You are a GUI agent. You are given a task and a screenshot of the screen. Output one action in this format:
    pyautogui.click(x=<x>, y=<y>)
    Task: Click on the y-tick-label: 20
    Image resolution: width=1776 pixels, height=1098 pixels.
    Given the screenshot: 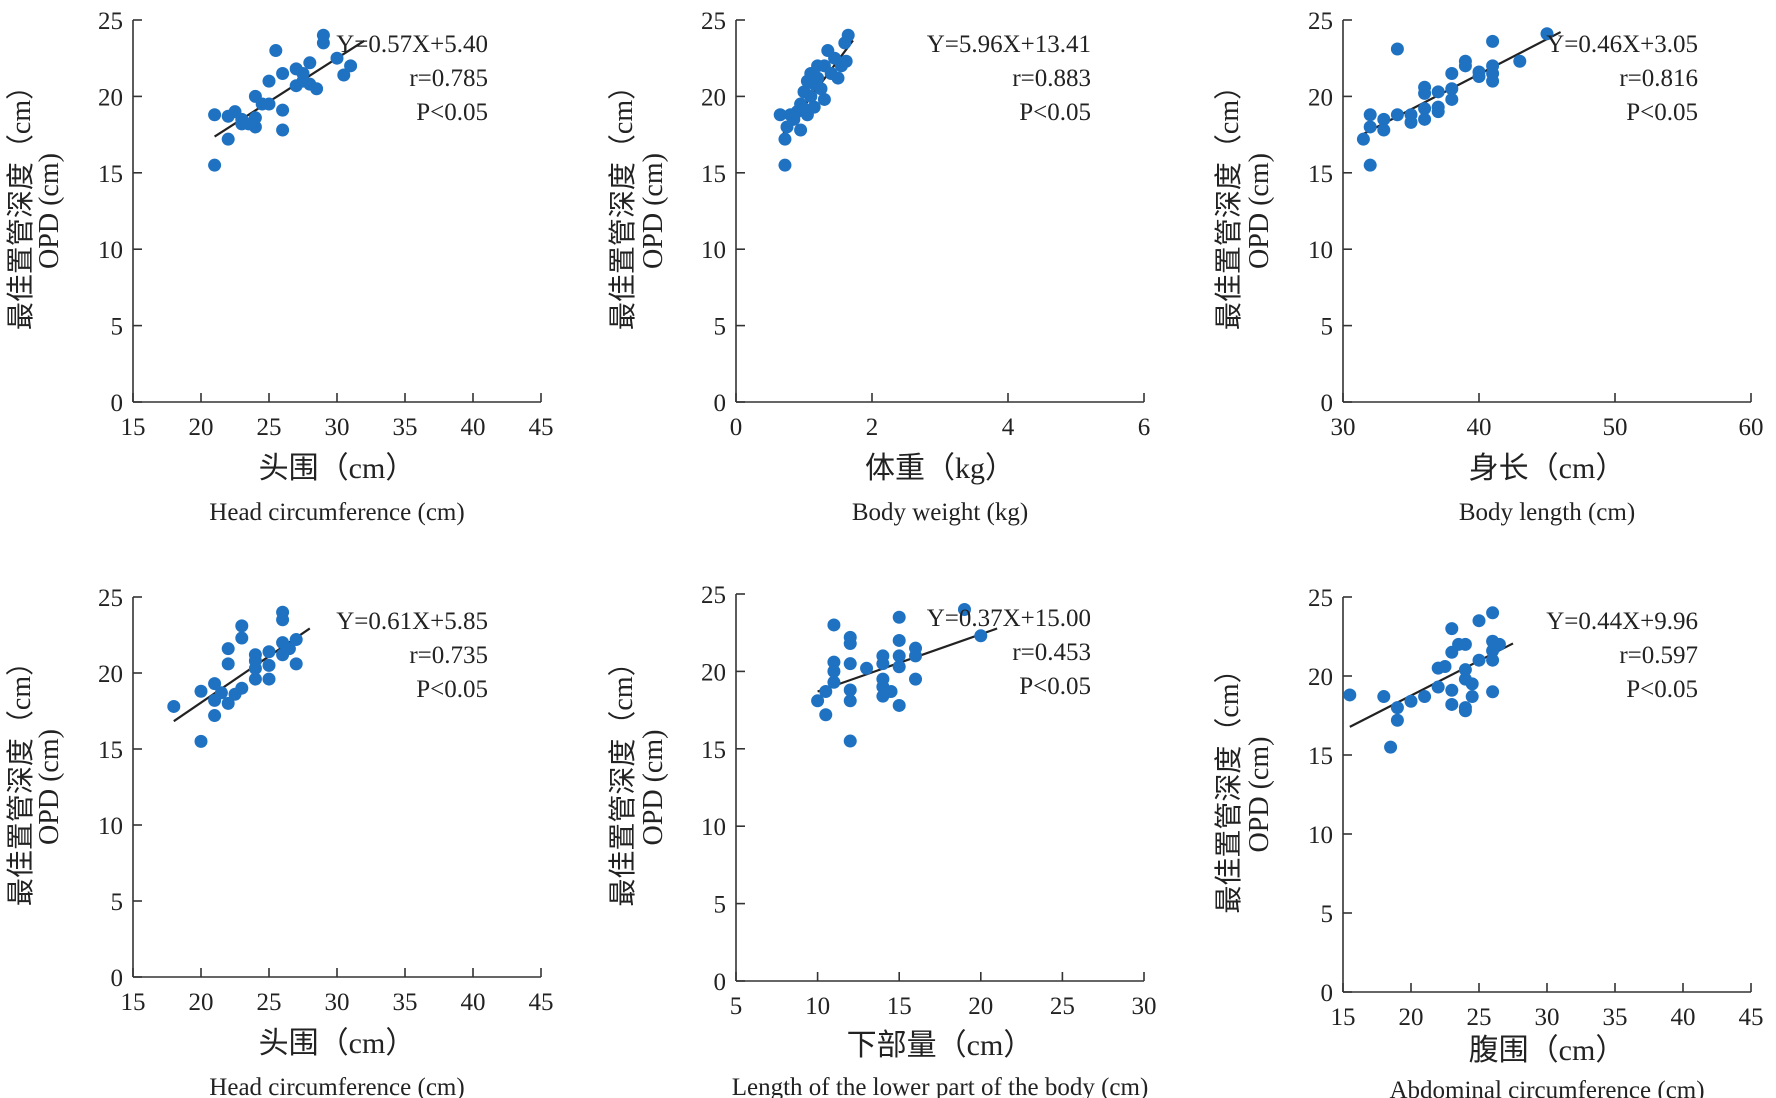 What is the action you would take?
    pyautogui.click(x=110, y=97)
    